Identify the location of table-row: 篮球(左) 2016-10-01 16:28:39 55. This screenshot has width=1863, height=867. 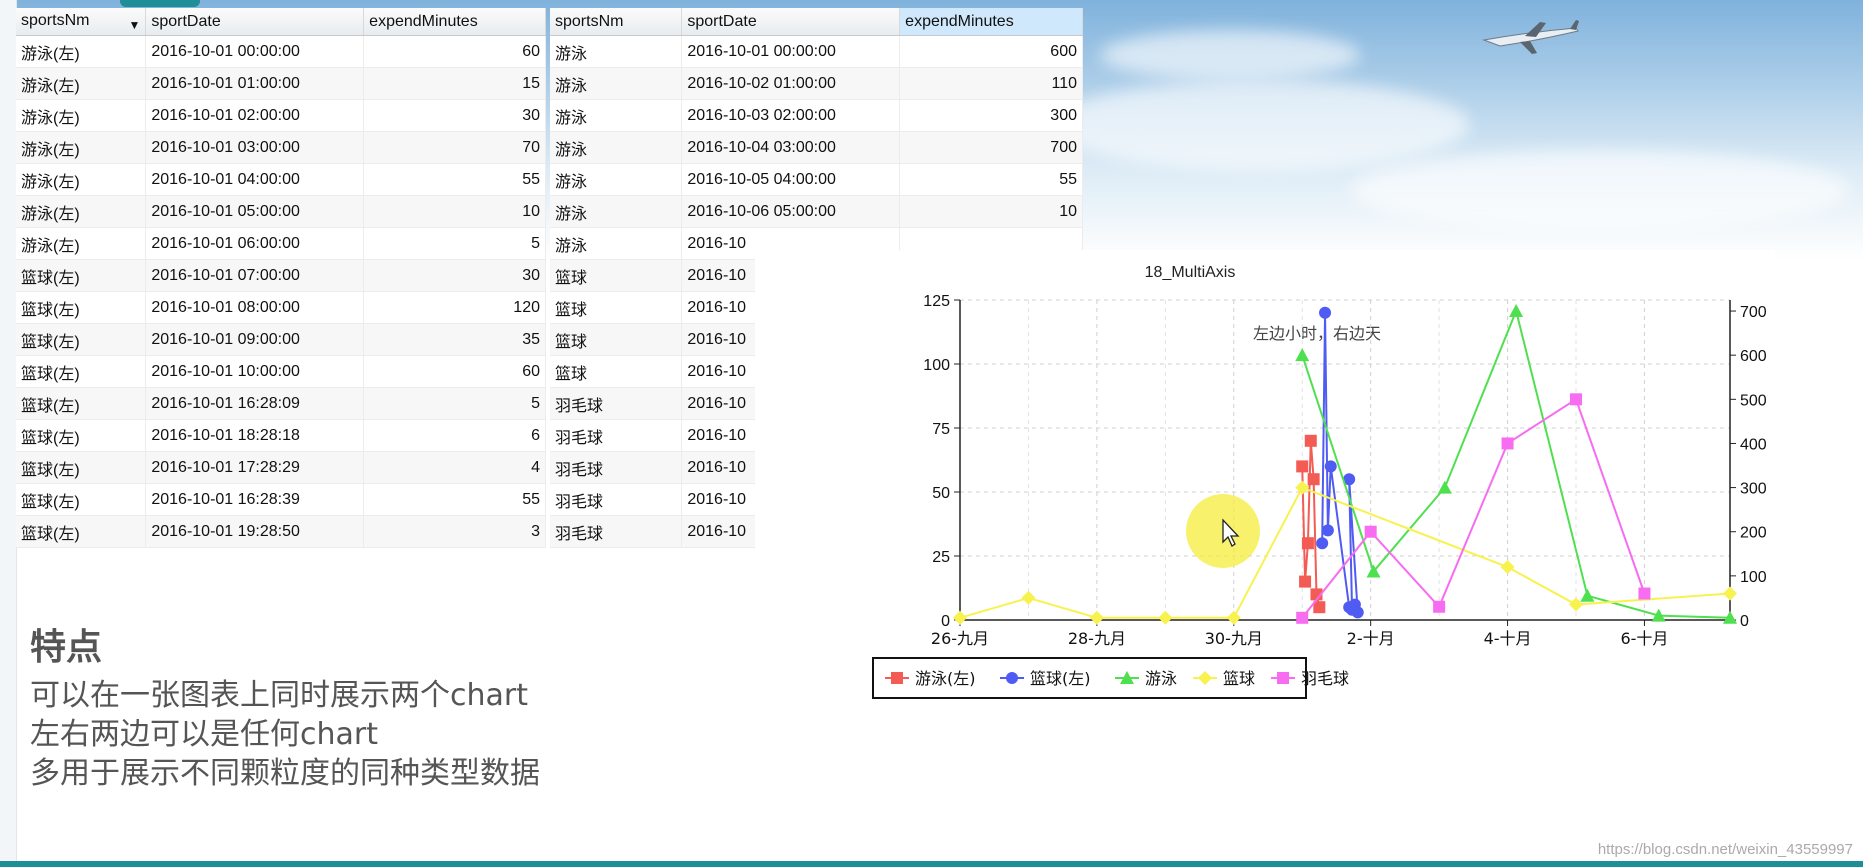
(281, 499).